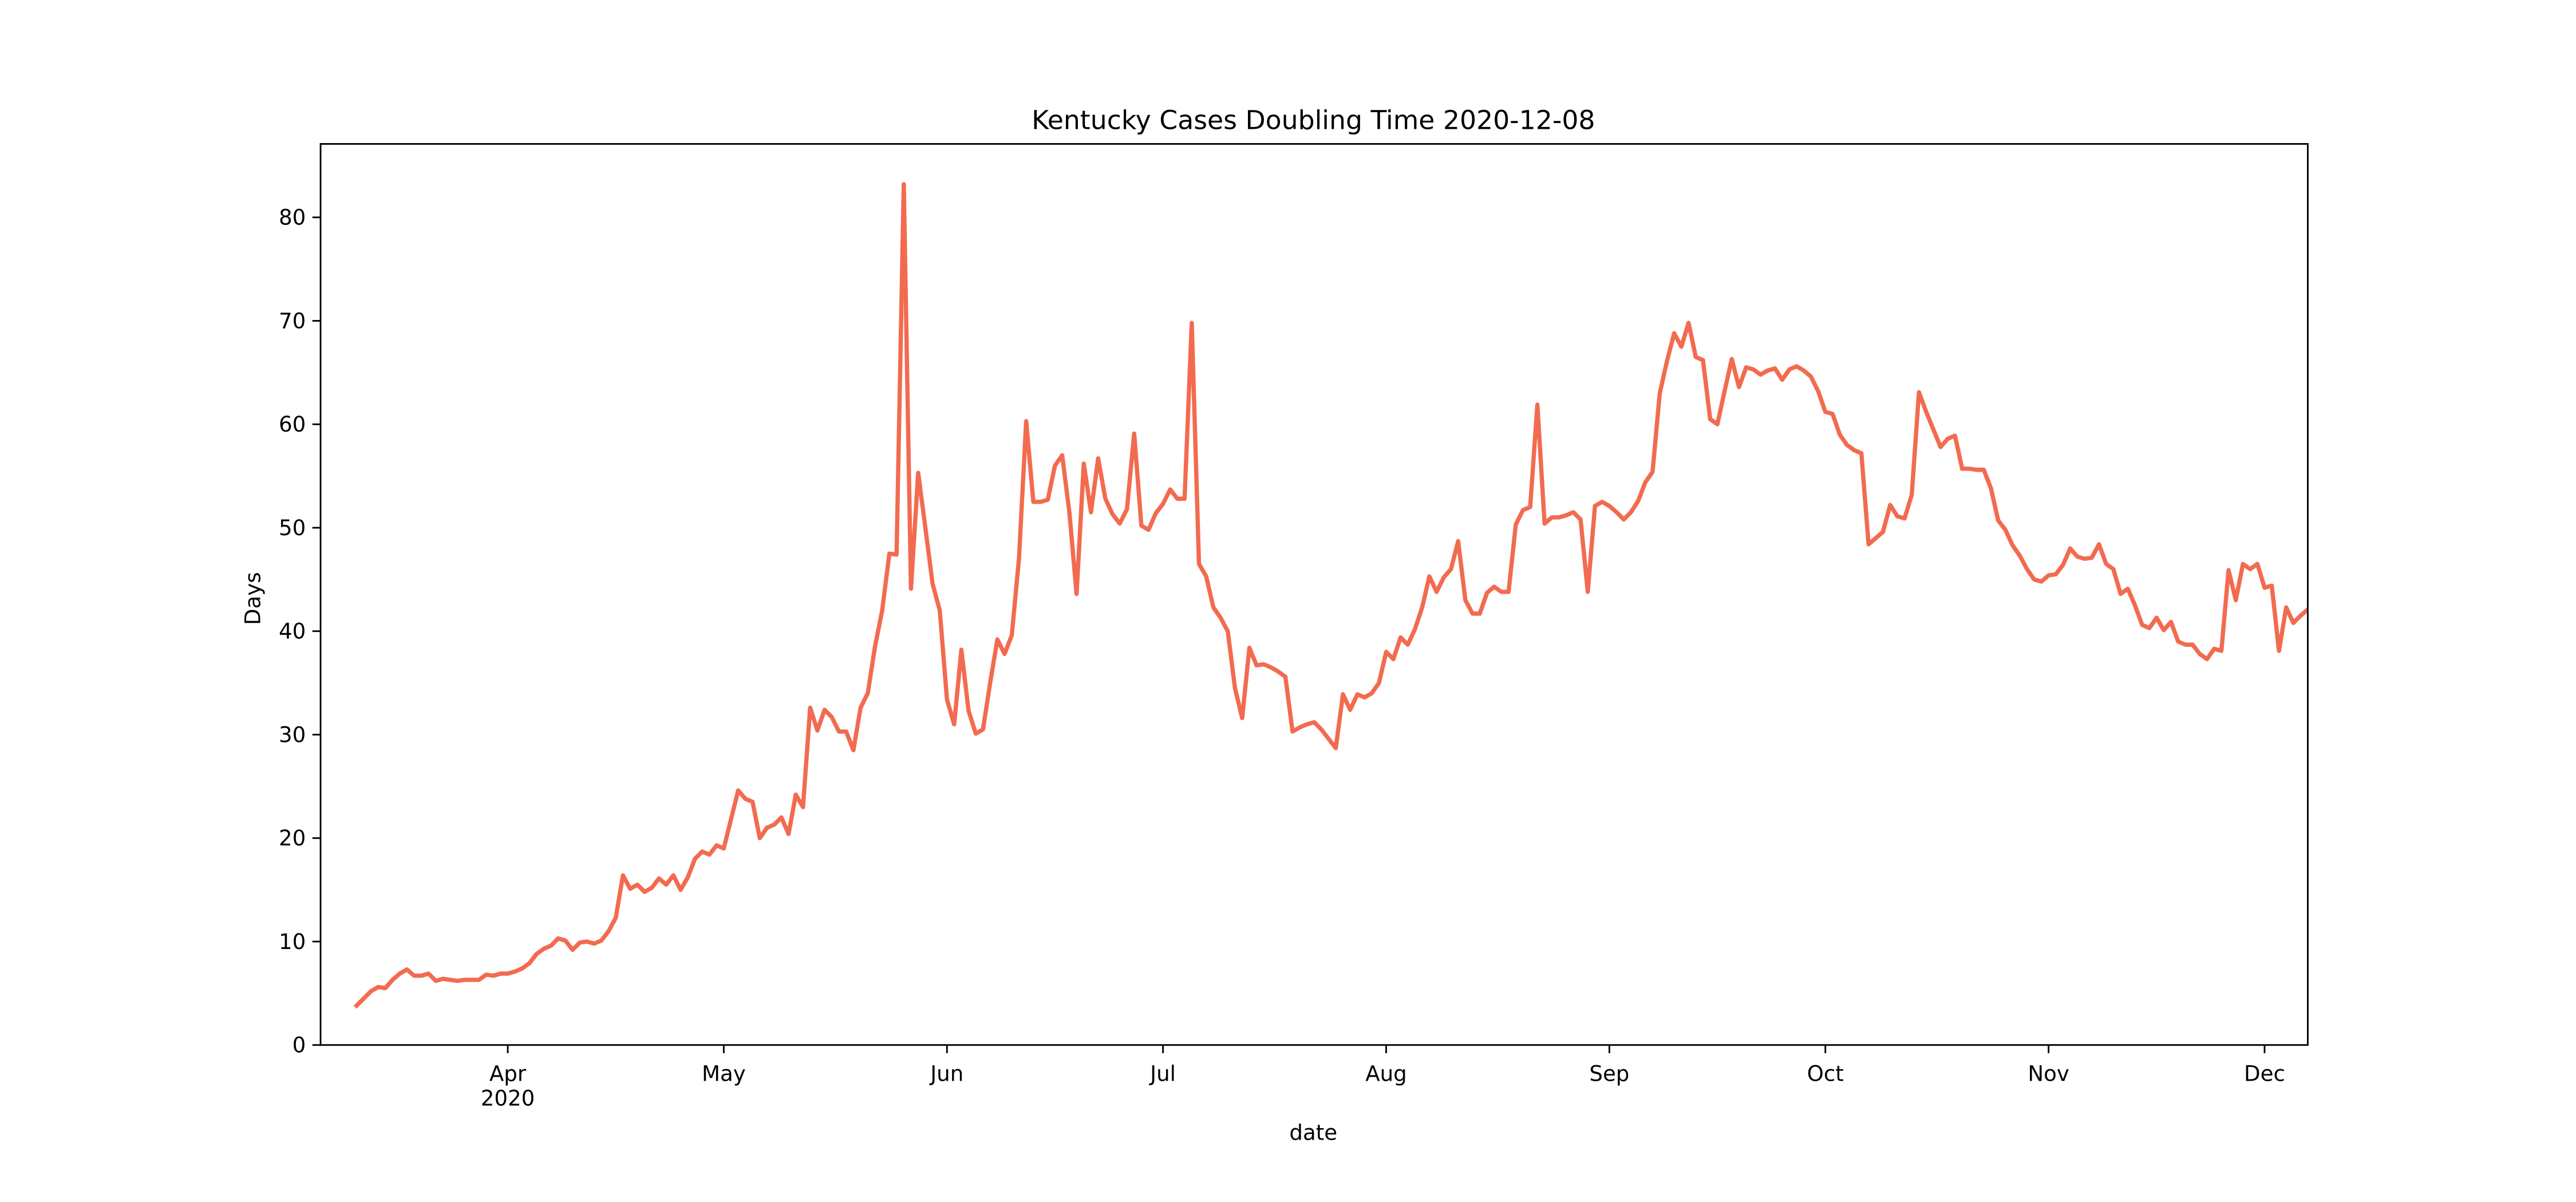 The height and width of the screenshot is (1202, 2576). What do you see at coordinates (292, 631) in the screenshot?
I see `y-tick-label: 40` at bounding box center [292, 631].